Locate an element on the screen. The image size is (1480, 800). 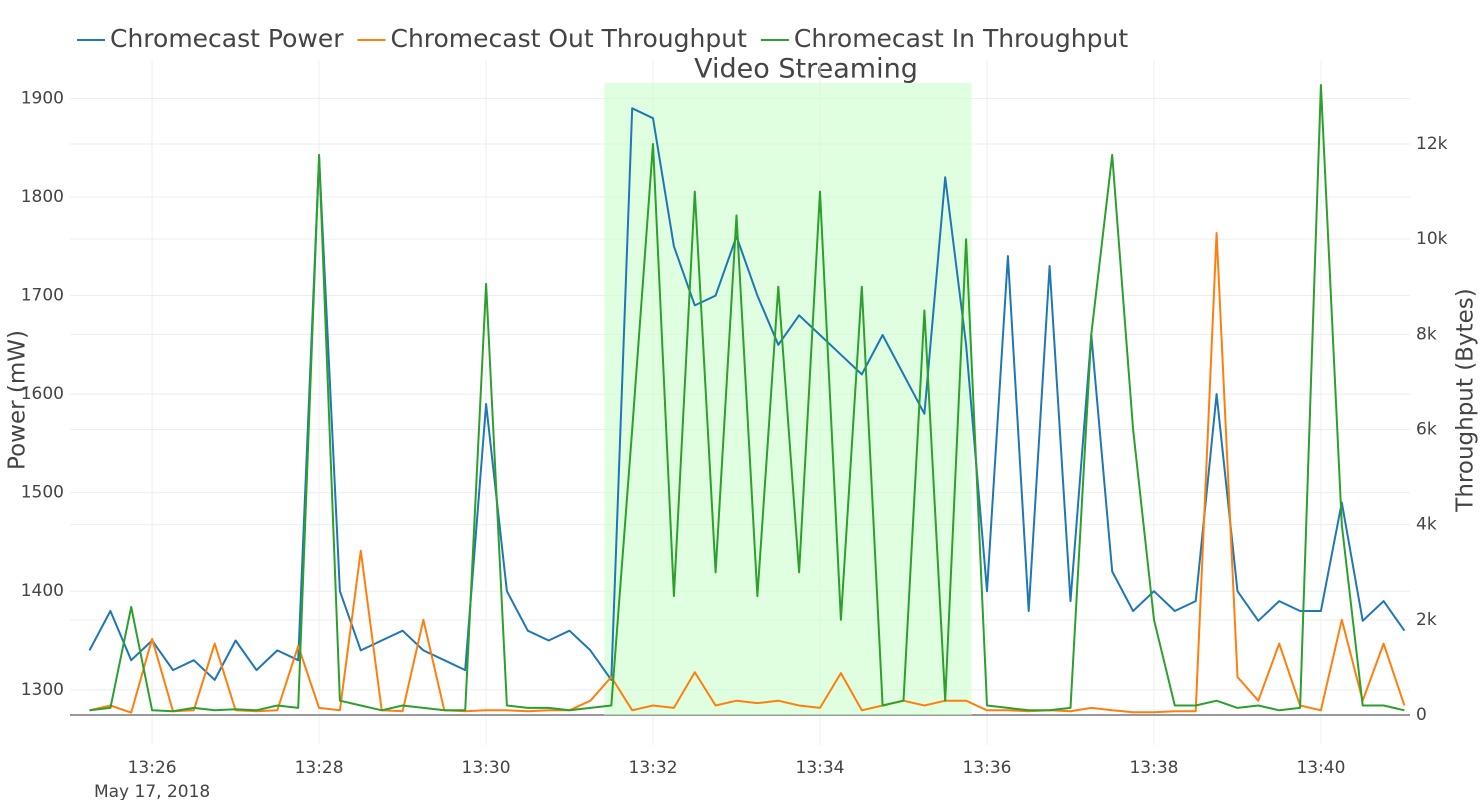
x-tick-label: 13:38 is located at coordinates (1153, 768).